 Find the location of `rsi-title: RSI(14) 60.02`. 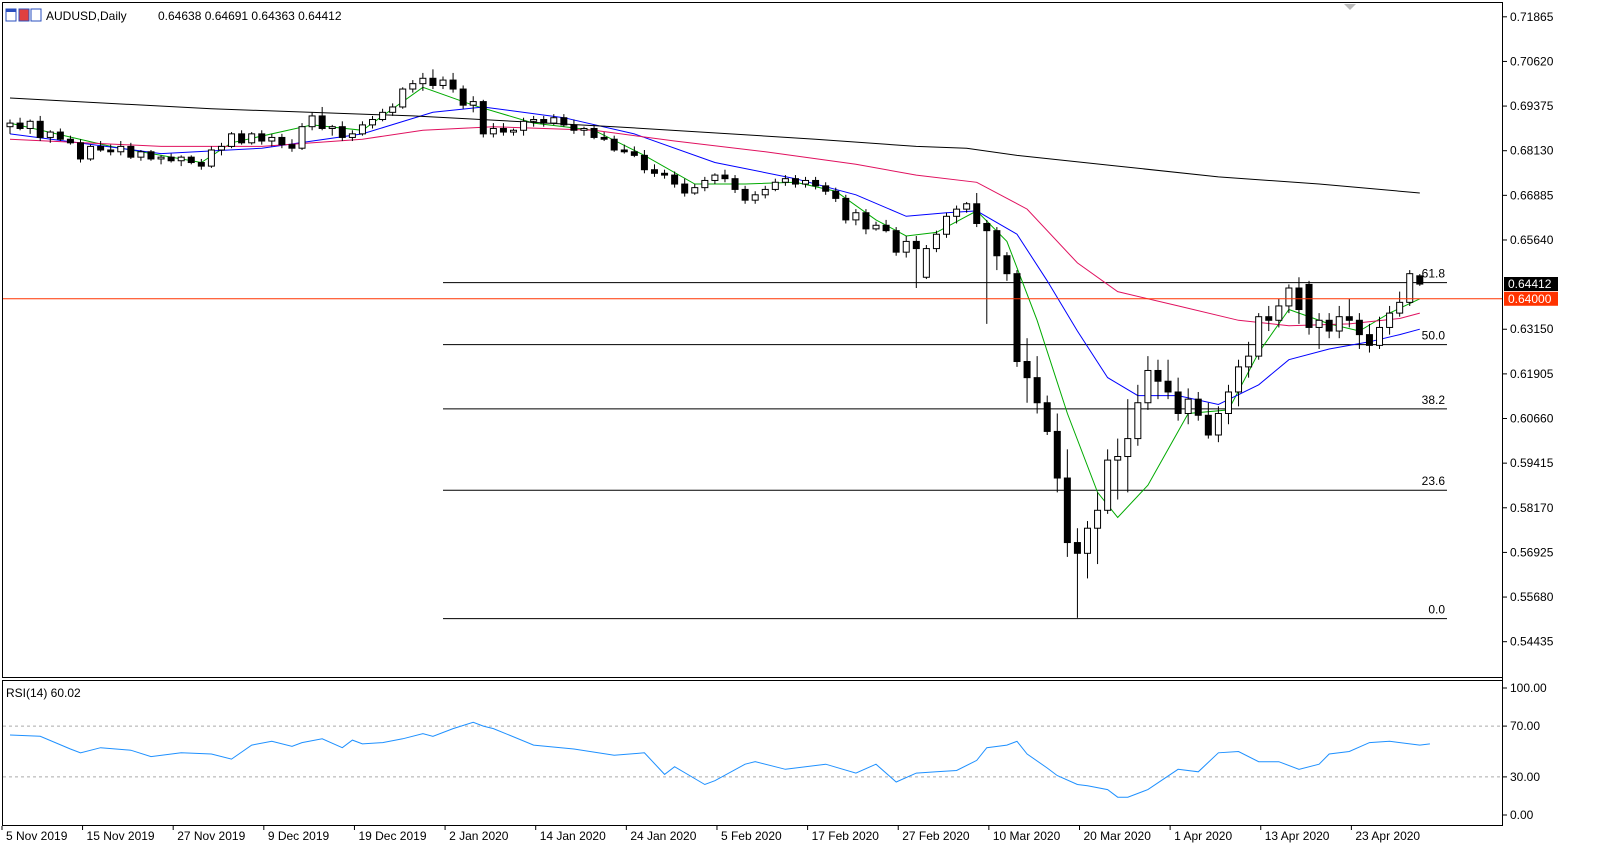

rsi-title: RSI(14) 60.02 is located at coordinates (43, 693).